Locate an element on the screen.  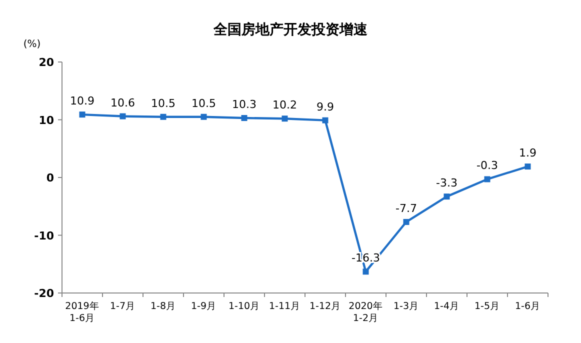
y-tick-label: 20 is located at coordinates (46, 62).